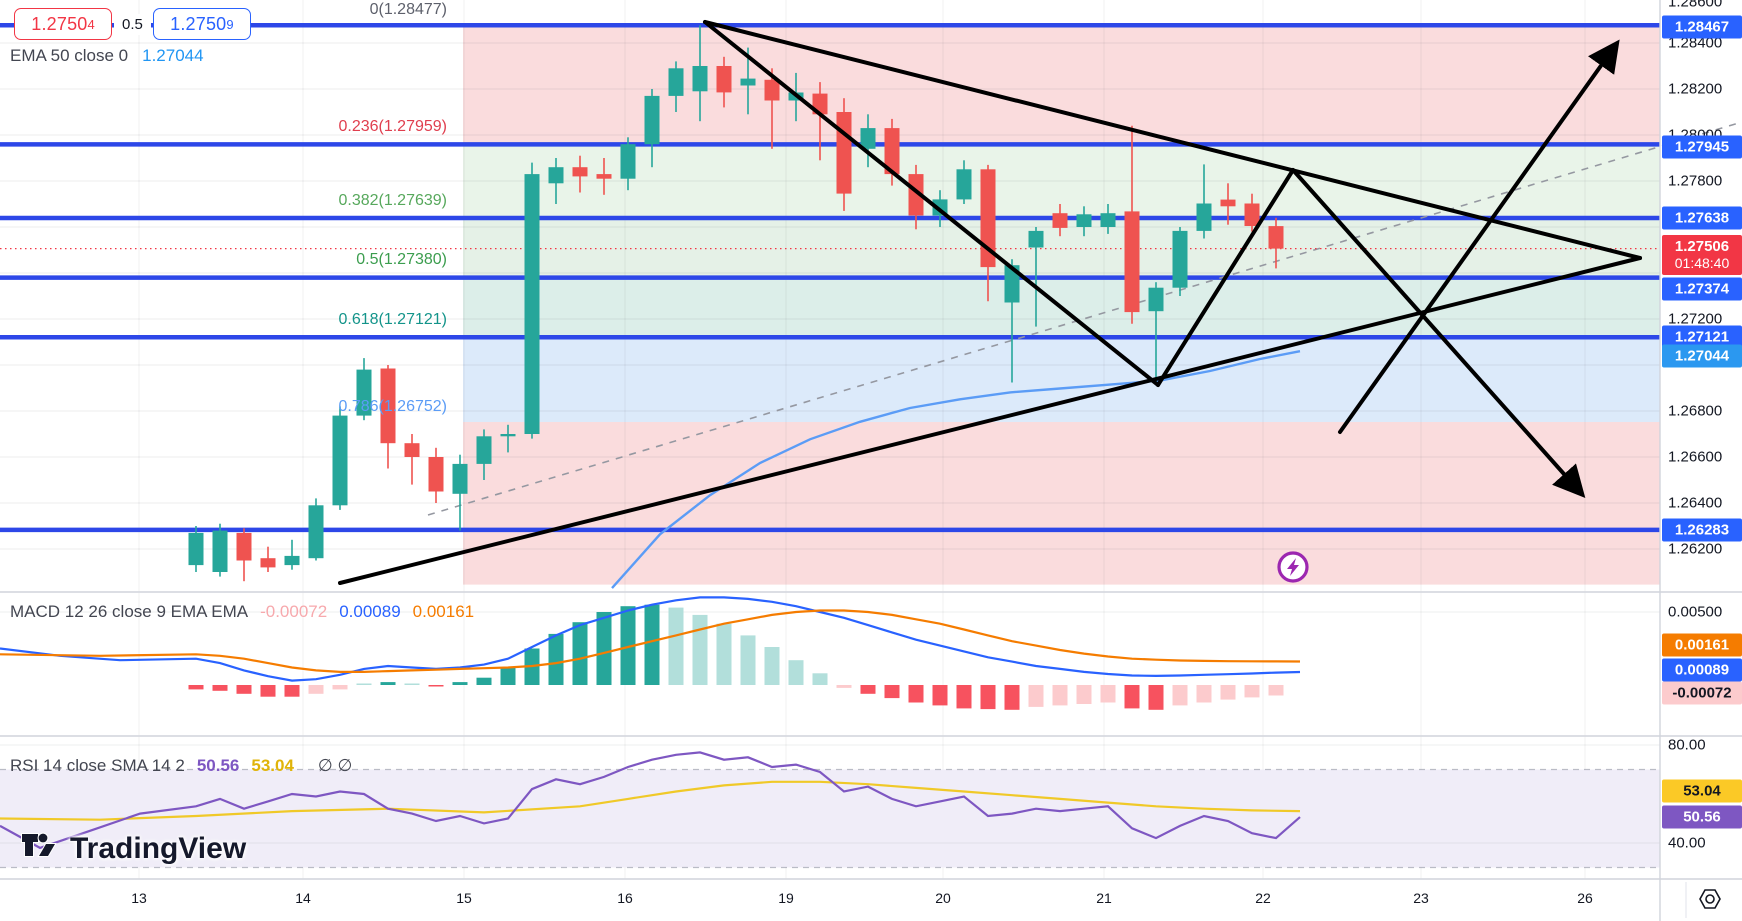 Image resolution: width=1742 pixels, height=921 pixels. Describe the element at coordinates (786, 898) in the screenshot. I see `time-axis-label: 19` at that location.